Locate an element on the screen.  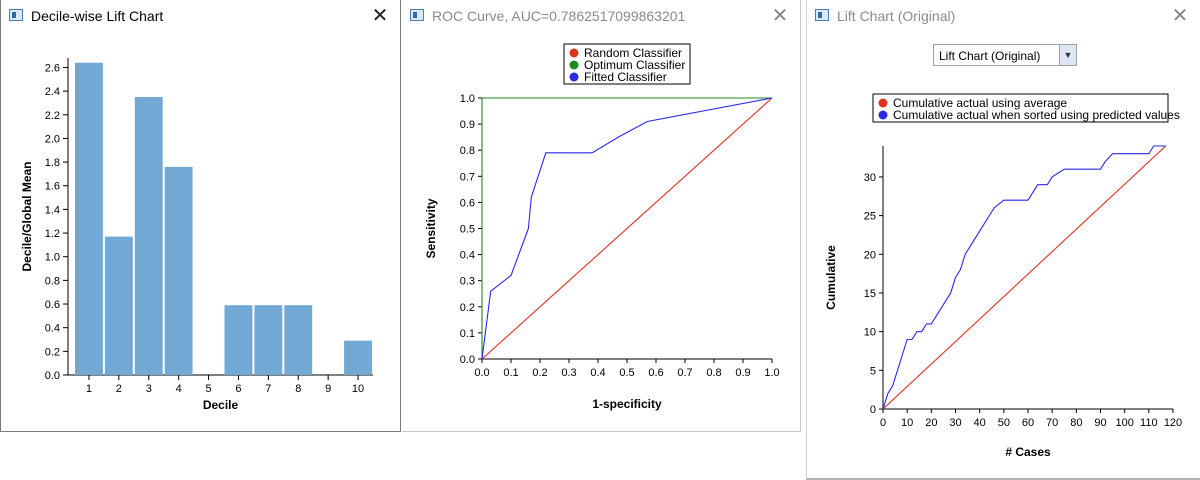
legend-label: Fitted Classifier is located at coordinates (625, 77).